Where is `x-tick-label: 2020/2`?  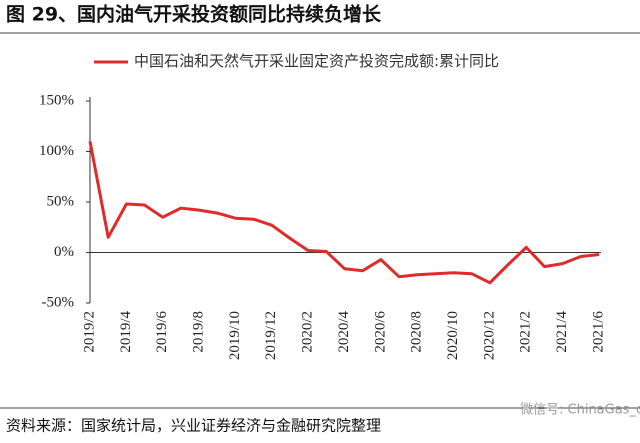 x-tick-label: 2020/2 is located at coordinates (308, 332).